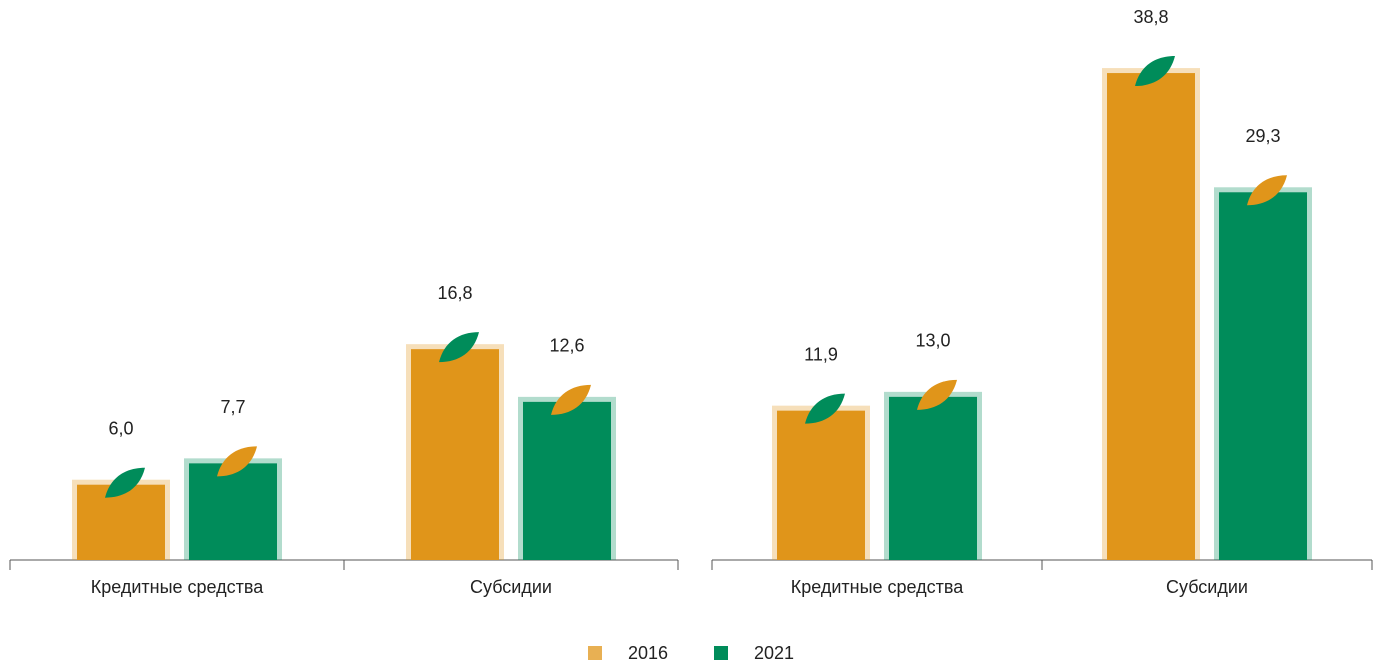 Image resolution: width=1374 pixels, height=669 pixels. Describe the element at coordinates (454, 293) in the screenshot. I see `data-label: 16,8` at that location.